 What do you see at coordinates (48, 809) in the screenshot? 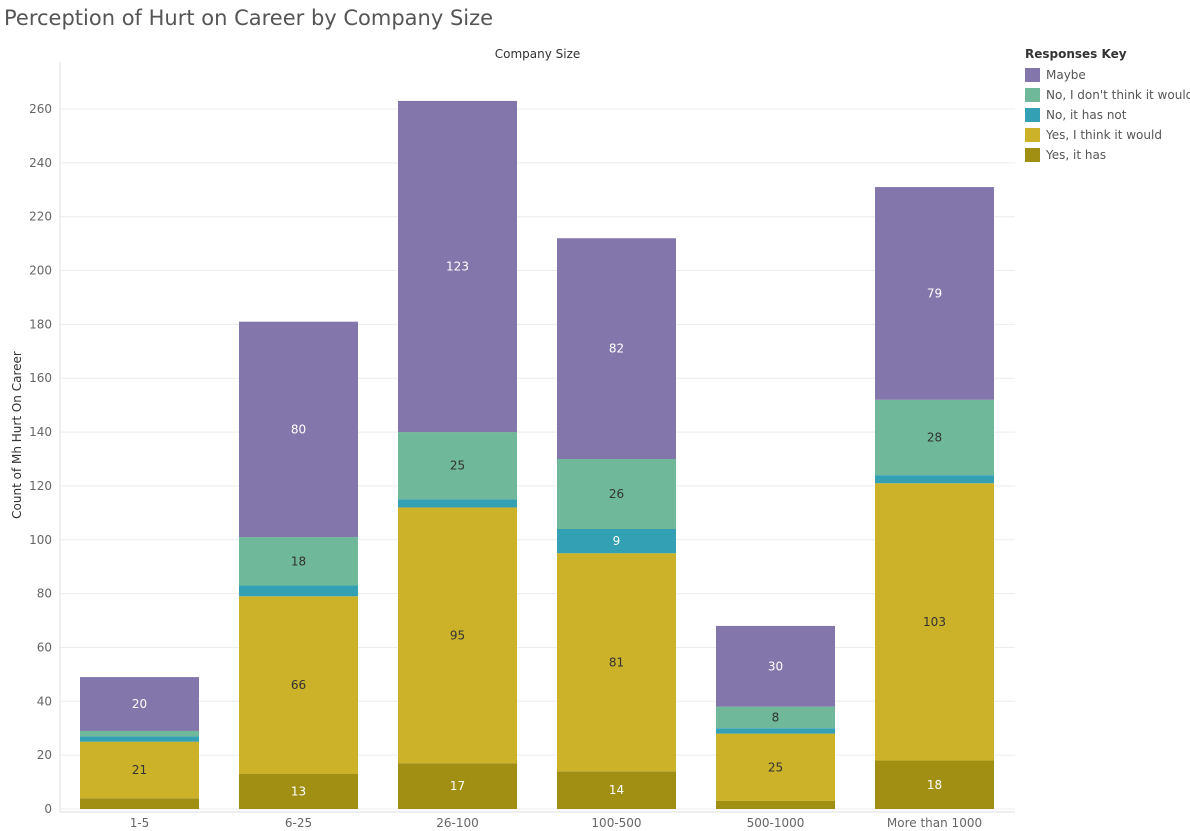
I see `y-tick-label: 0` at bounding box center [48, 809].